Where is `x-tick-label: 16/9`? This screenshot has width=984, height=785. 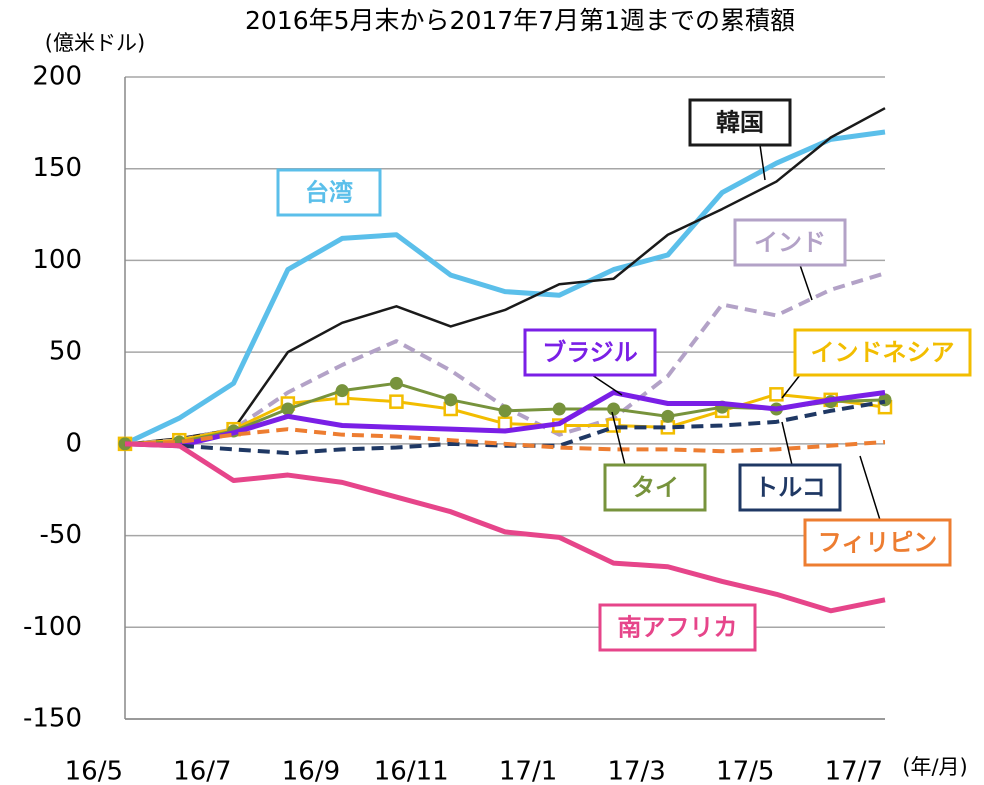 x-tick-label: 16/9 is located at coordinates (311, 771).